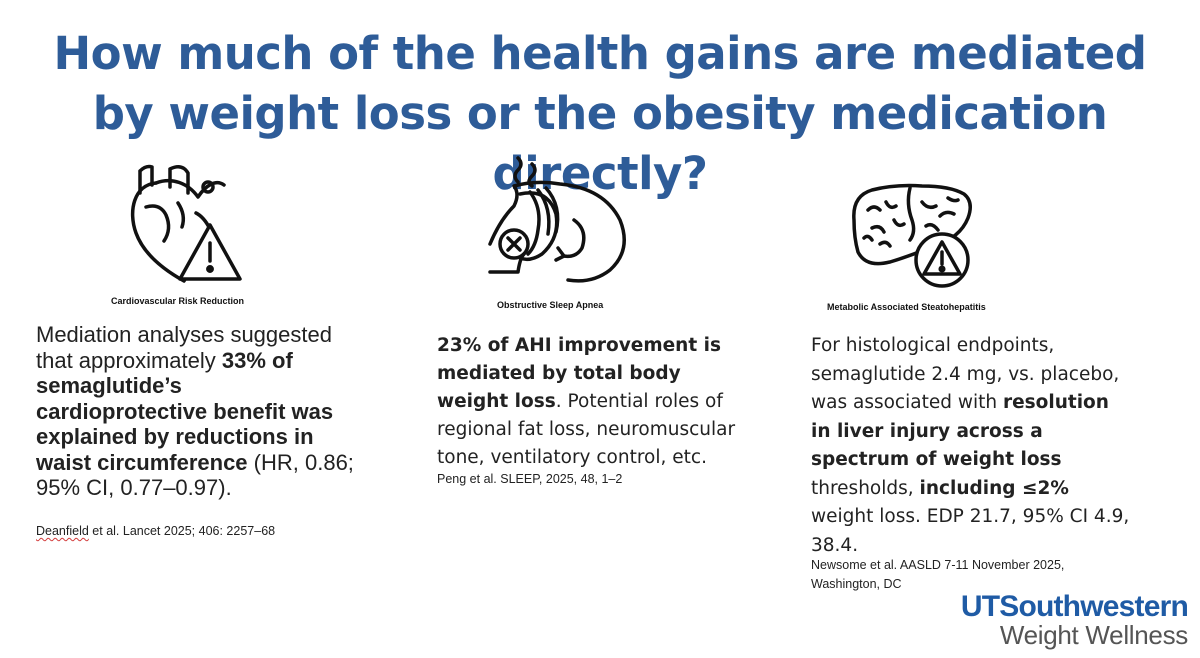  What do you see at coordinates (906, 307) in the screenshot?
I see `caption-steatohepatitis: Metabolic Associated Steatohepatitis` at bounding box center [906, 307].